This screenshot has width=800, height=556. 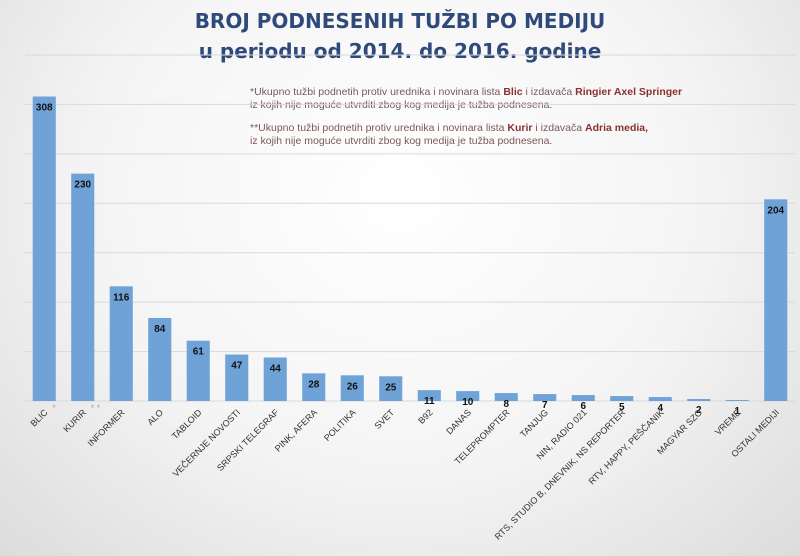 I want to click on category-label: TABLOID, so click(x=187, y=424).